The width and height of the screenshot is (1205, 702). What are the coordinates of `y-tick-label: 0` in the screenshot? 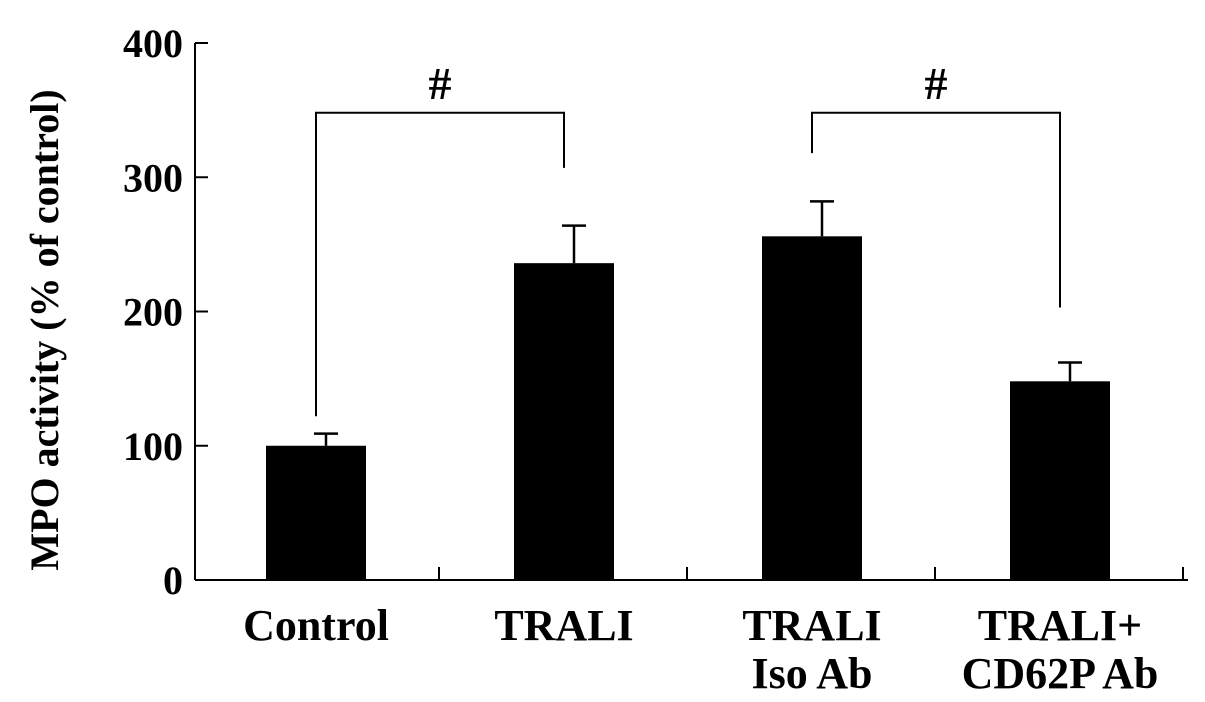 It's located at (173, 580).